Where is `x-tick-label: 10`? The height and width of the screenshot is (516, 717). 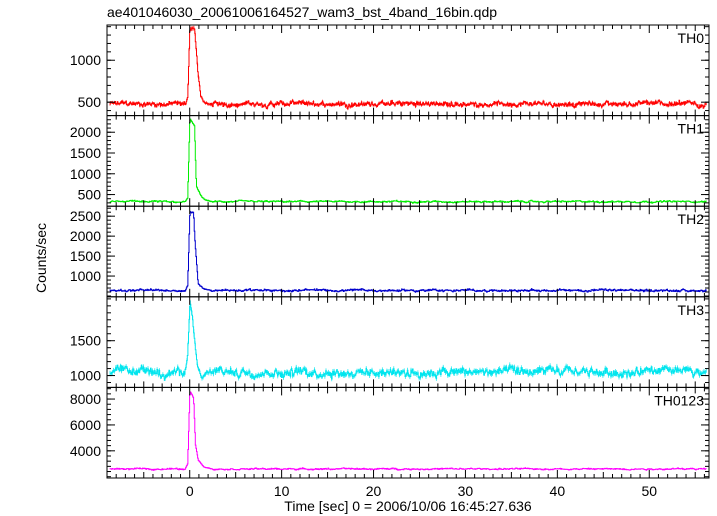 x-tick-label: 10 is located at coordinates (282, 491).